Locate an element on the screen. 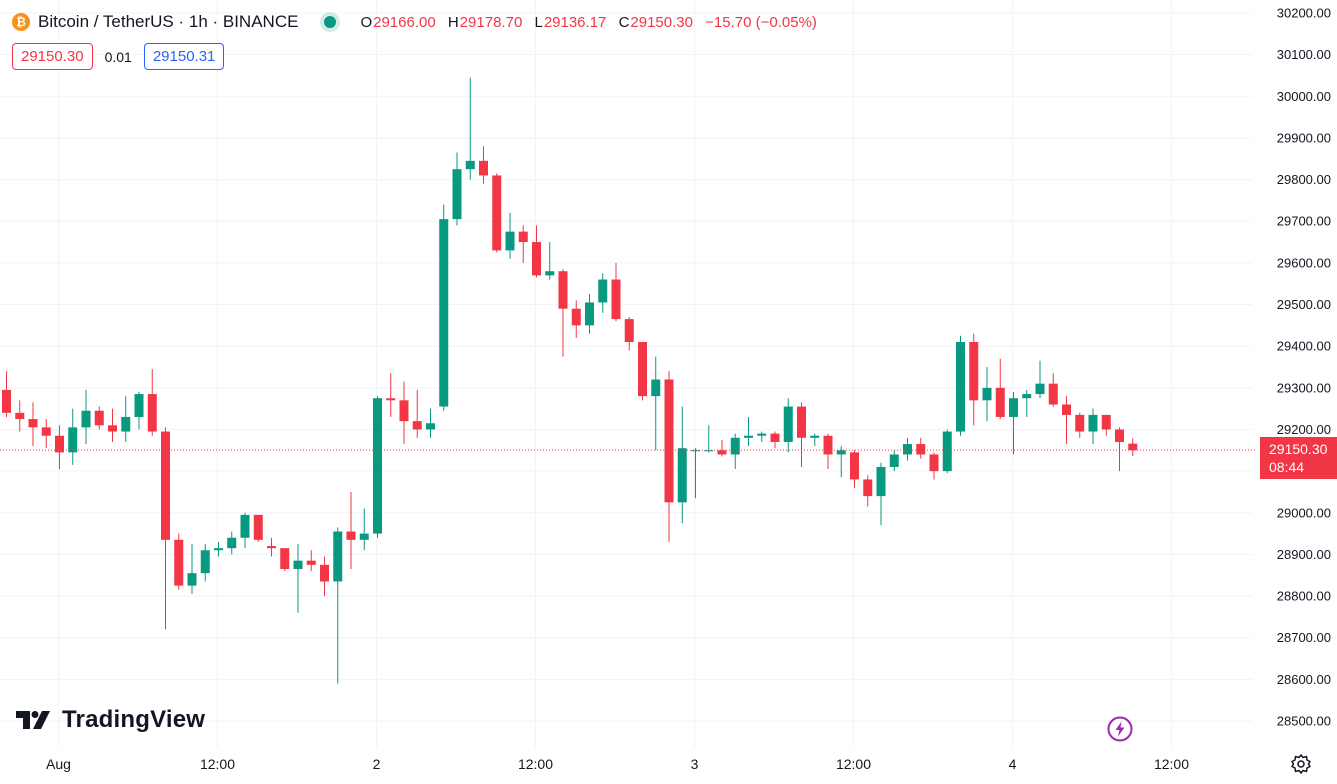 Image resolution: width=1337 pixels, height=784 pixels. flash-icon is located at coordinates (1120, 729).